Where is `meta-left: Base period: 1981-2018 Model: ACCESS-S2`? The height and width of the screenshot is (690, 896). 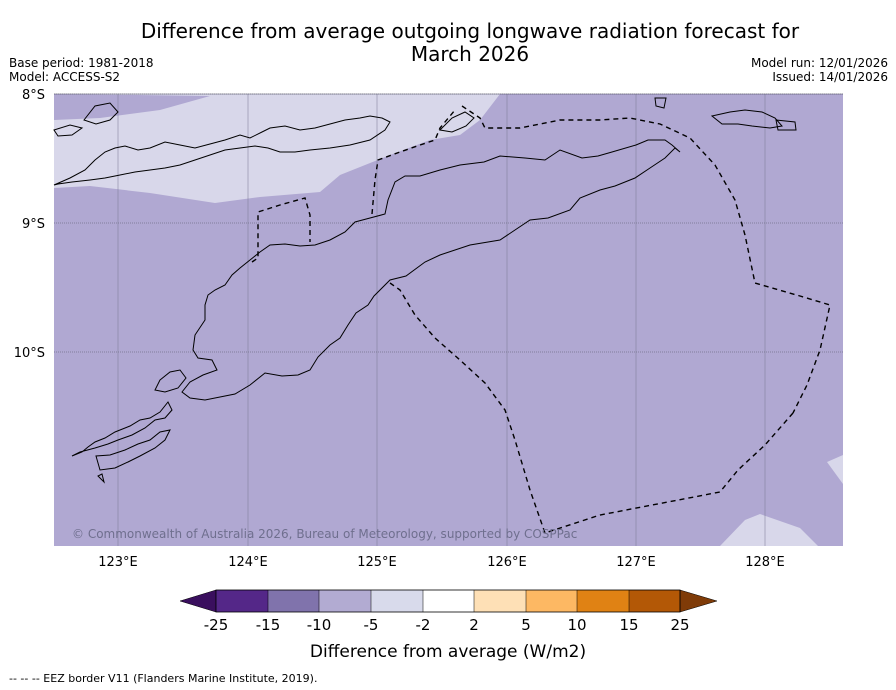
meta-left: Base period: 1981-2018 Model: ACCESS-S2 is located at coordinates (81, 70).